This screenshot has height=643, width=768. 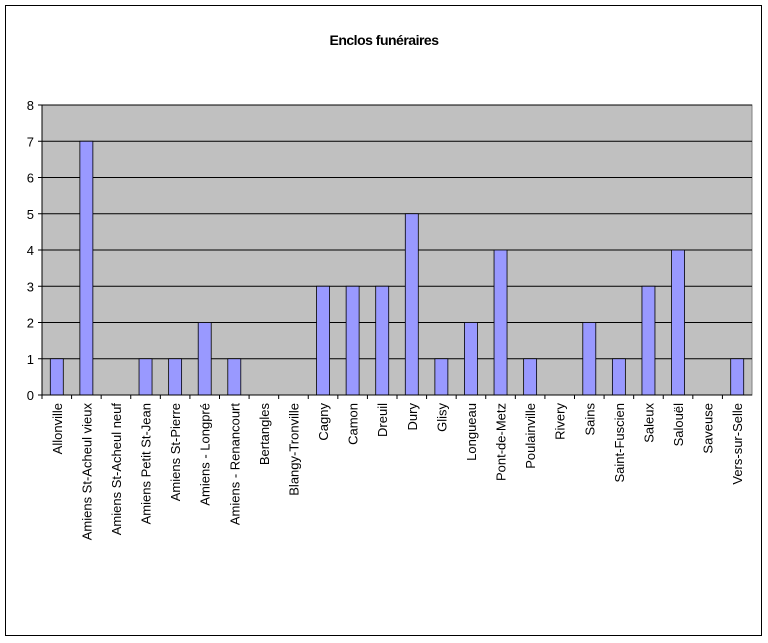 I want to click on x-tick-label: Pont-de-Metz, so click(x=501, y=442).